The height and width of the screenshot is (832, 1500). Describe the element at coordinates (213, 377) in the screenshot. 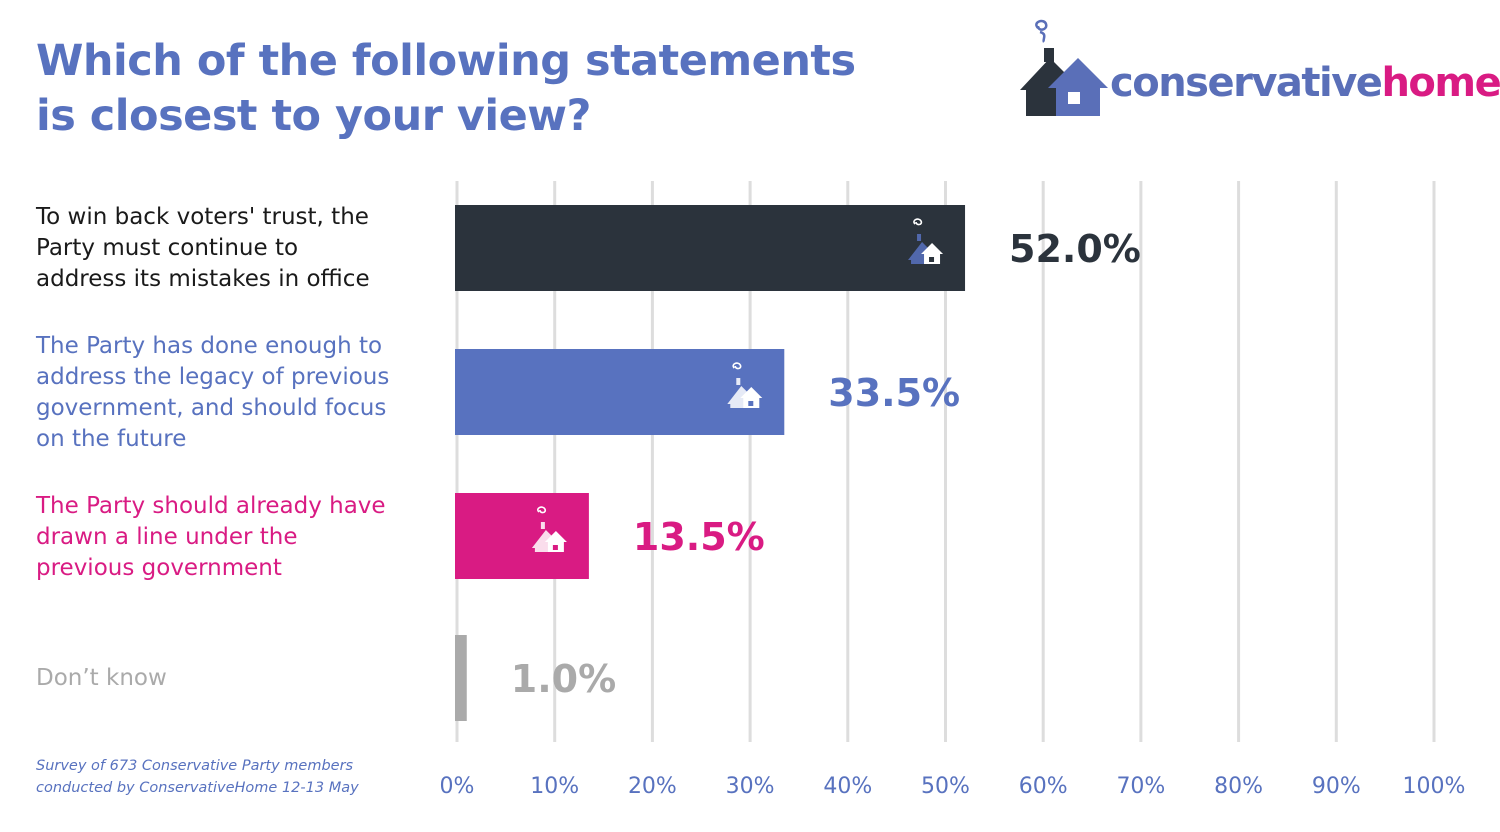

I see `category-label-line: address the legacy of previous` at that location.